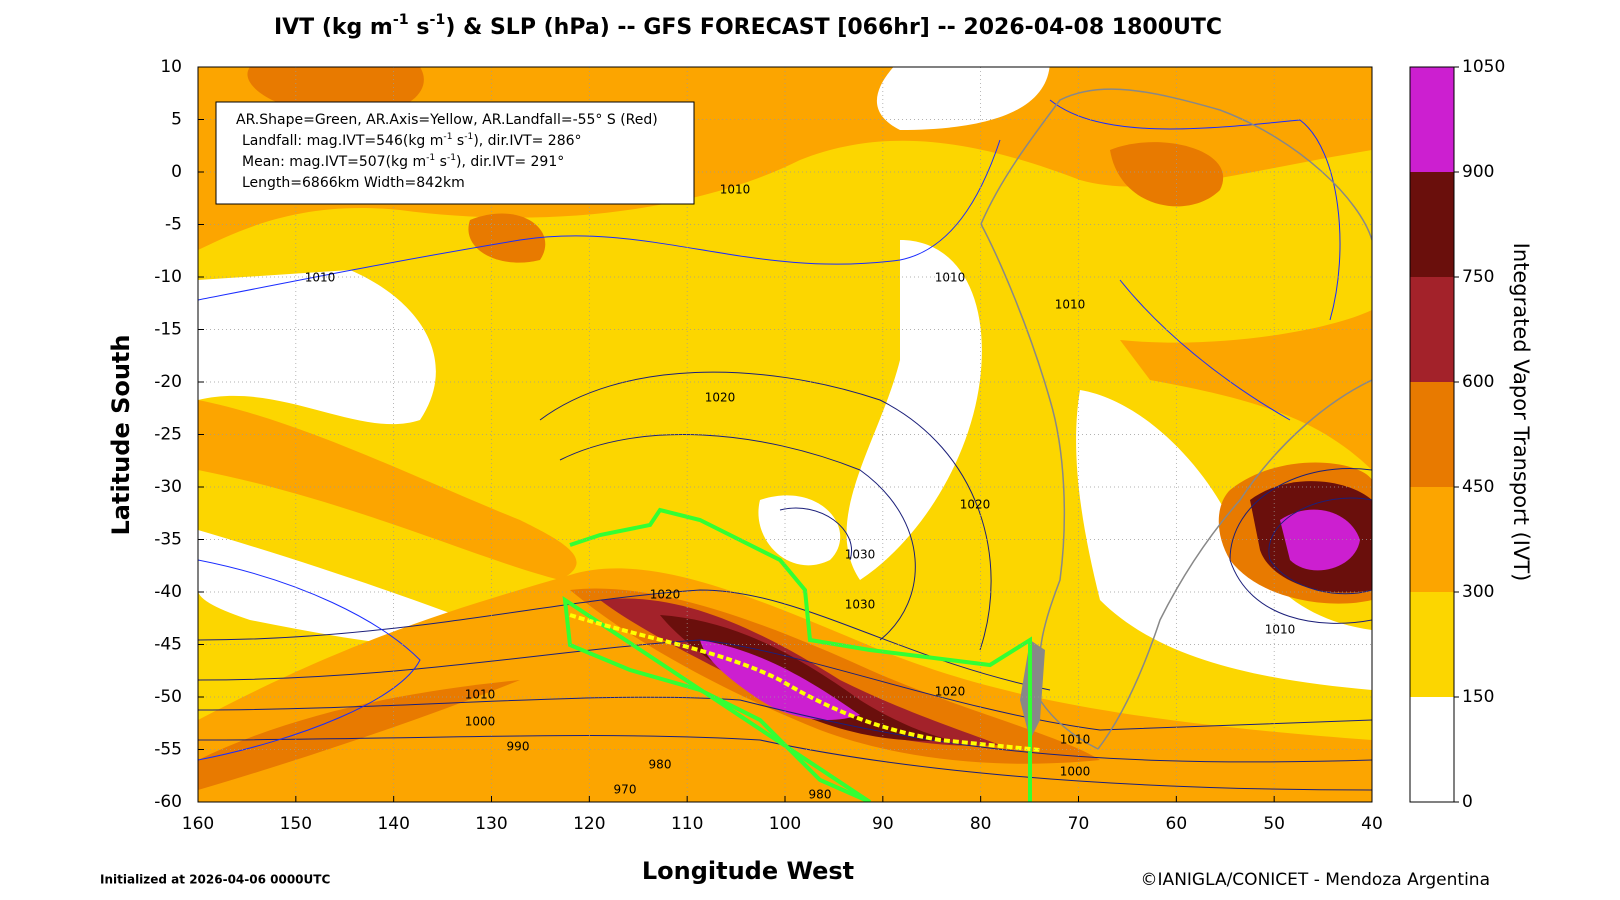 The width and height of the screenshot is (1620, 900). What do you see at coordinates (176, 120) in the screenshot?
I see `y-tick-label: 5` at bounding box center [176, 120].